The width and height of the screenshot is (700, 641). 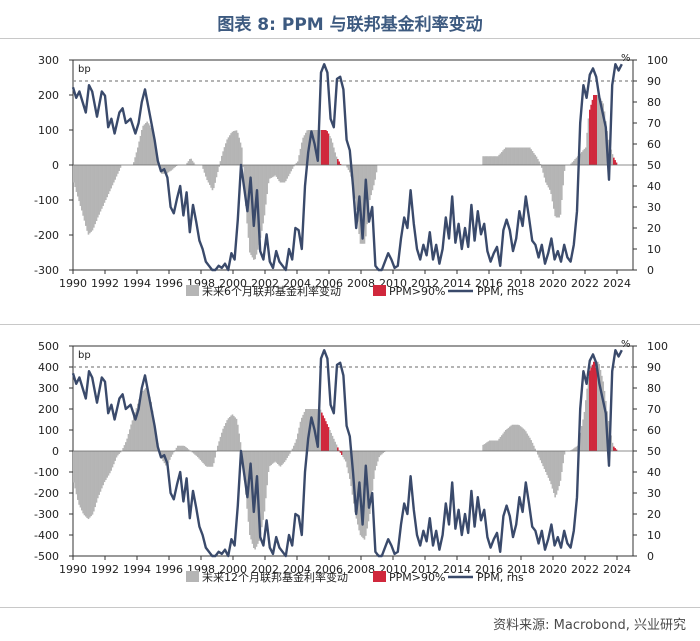 I want to click on legend-label-ppm-above-90: PPM>90%, so click(x=417, y=577).